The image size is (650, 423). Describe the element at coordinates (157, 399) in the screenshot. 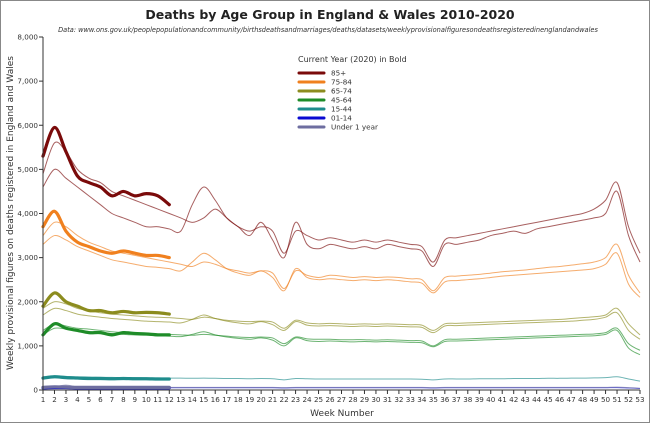

I see `x-tick-label: 11` at that location.